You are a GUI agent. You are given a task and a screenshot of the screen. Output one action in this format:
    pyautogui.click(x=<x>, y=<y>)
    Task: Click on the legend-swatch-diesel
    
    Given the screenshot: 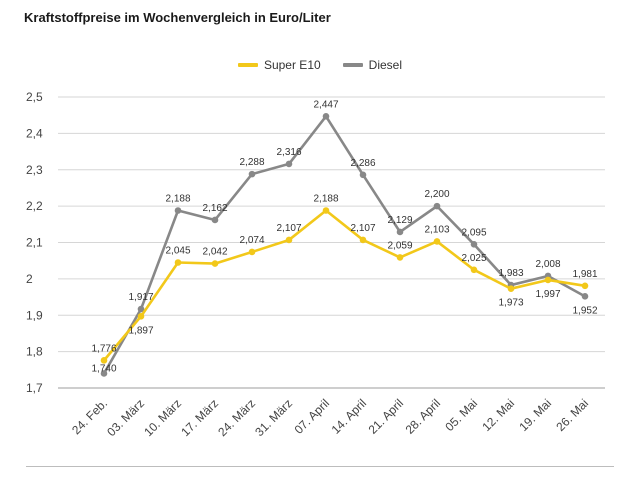 What is the action you would take?
    pyautogui.click(x=352, y=65)
    